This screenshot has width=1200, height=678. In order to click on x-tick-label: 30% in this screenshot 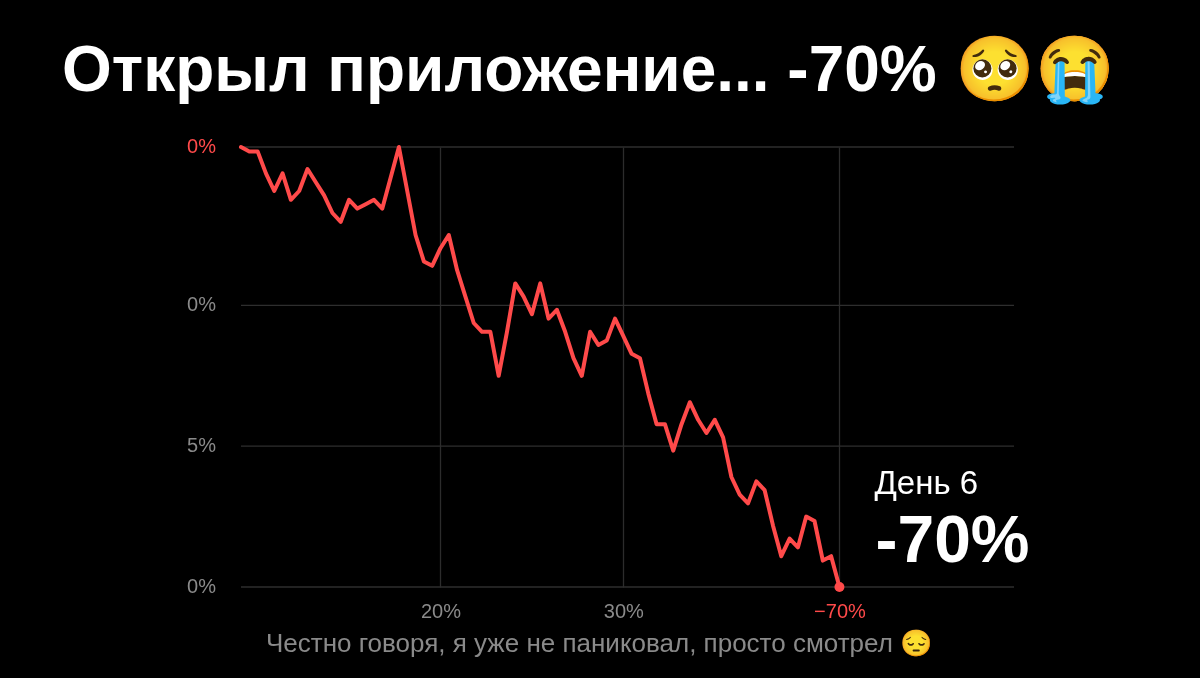, I will do `click(624, 610)`.